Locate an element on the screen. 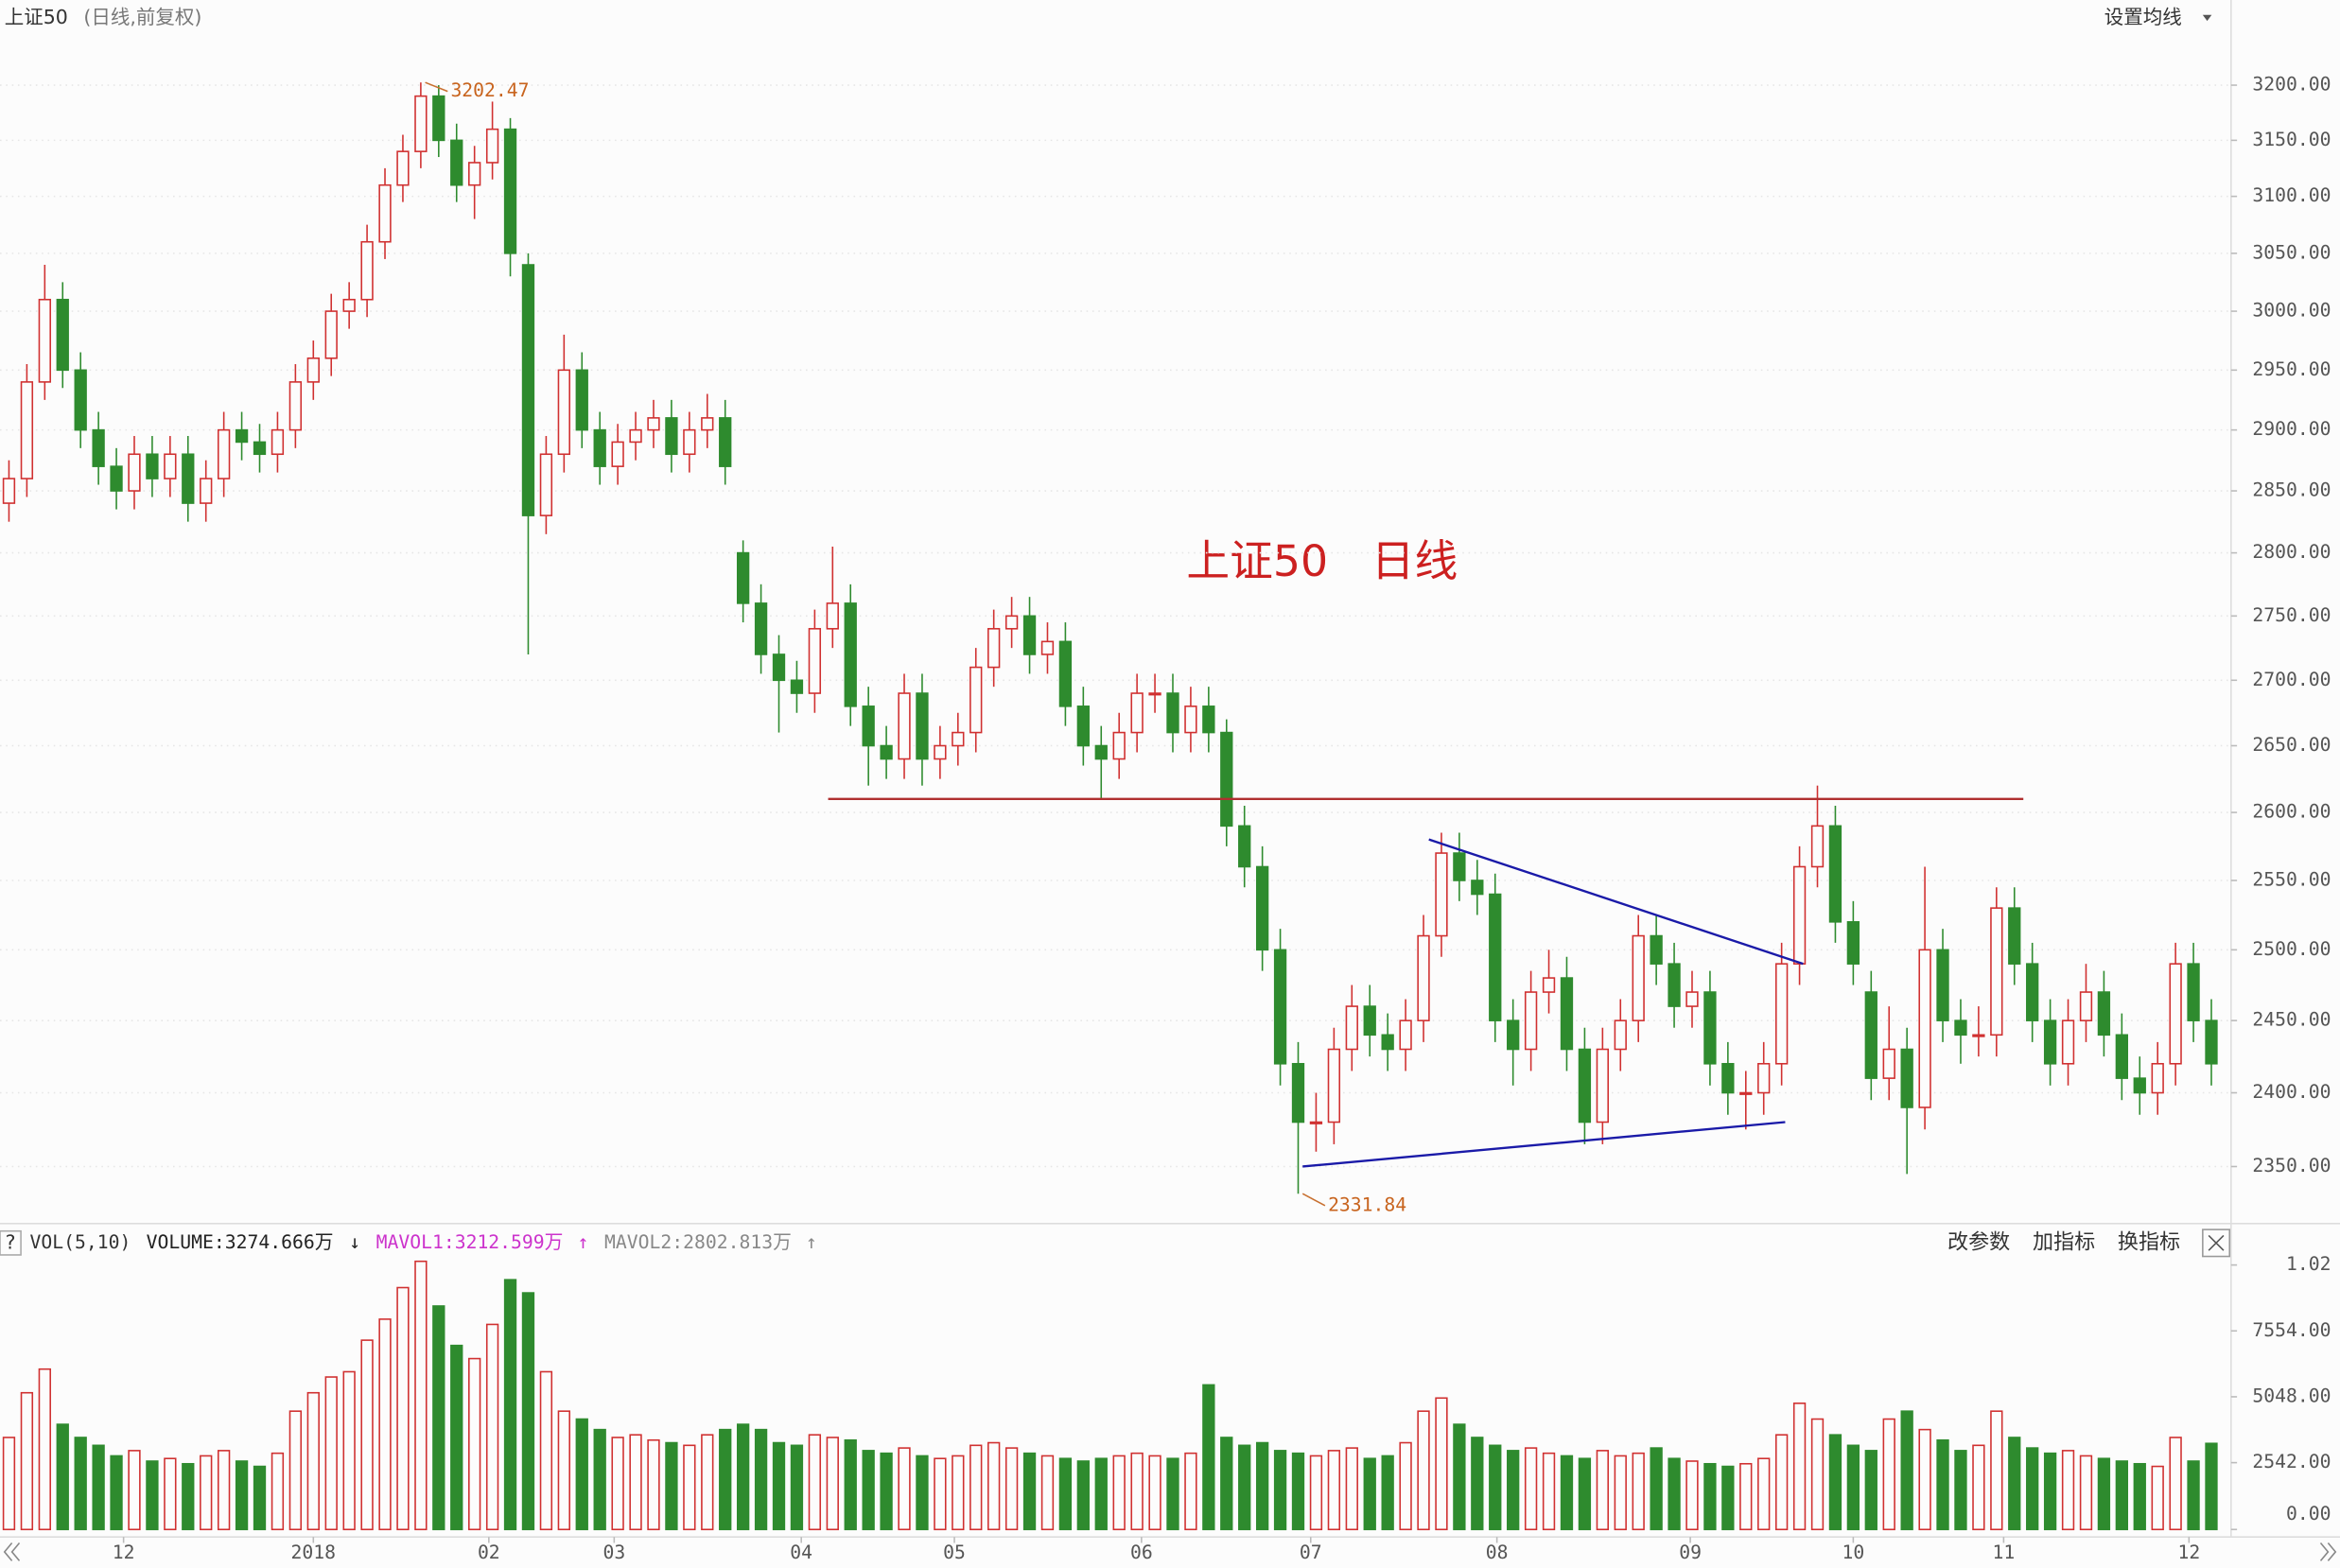 Image resolution: width=2340 pixels, height=1568 pixels. volume-tick-label: 1.02 is located at coordinates (2308, 1264).